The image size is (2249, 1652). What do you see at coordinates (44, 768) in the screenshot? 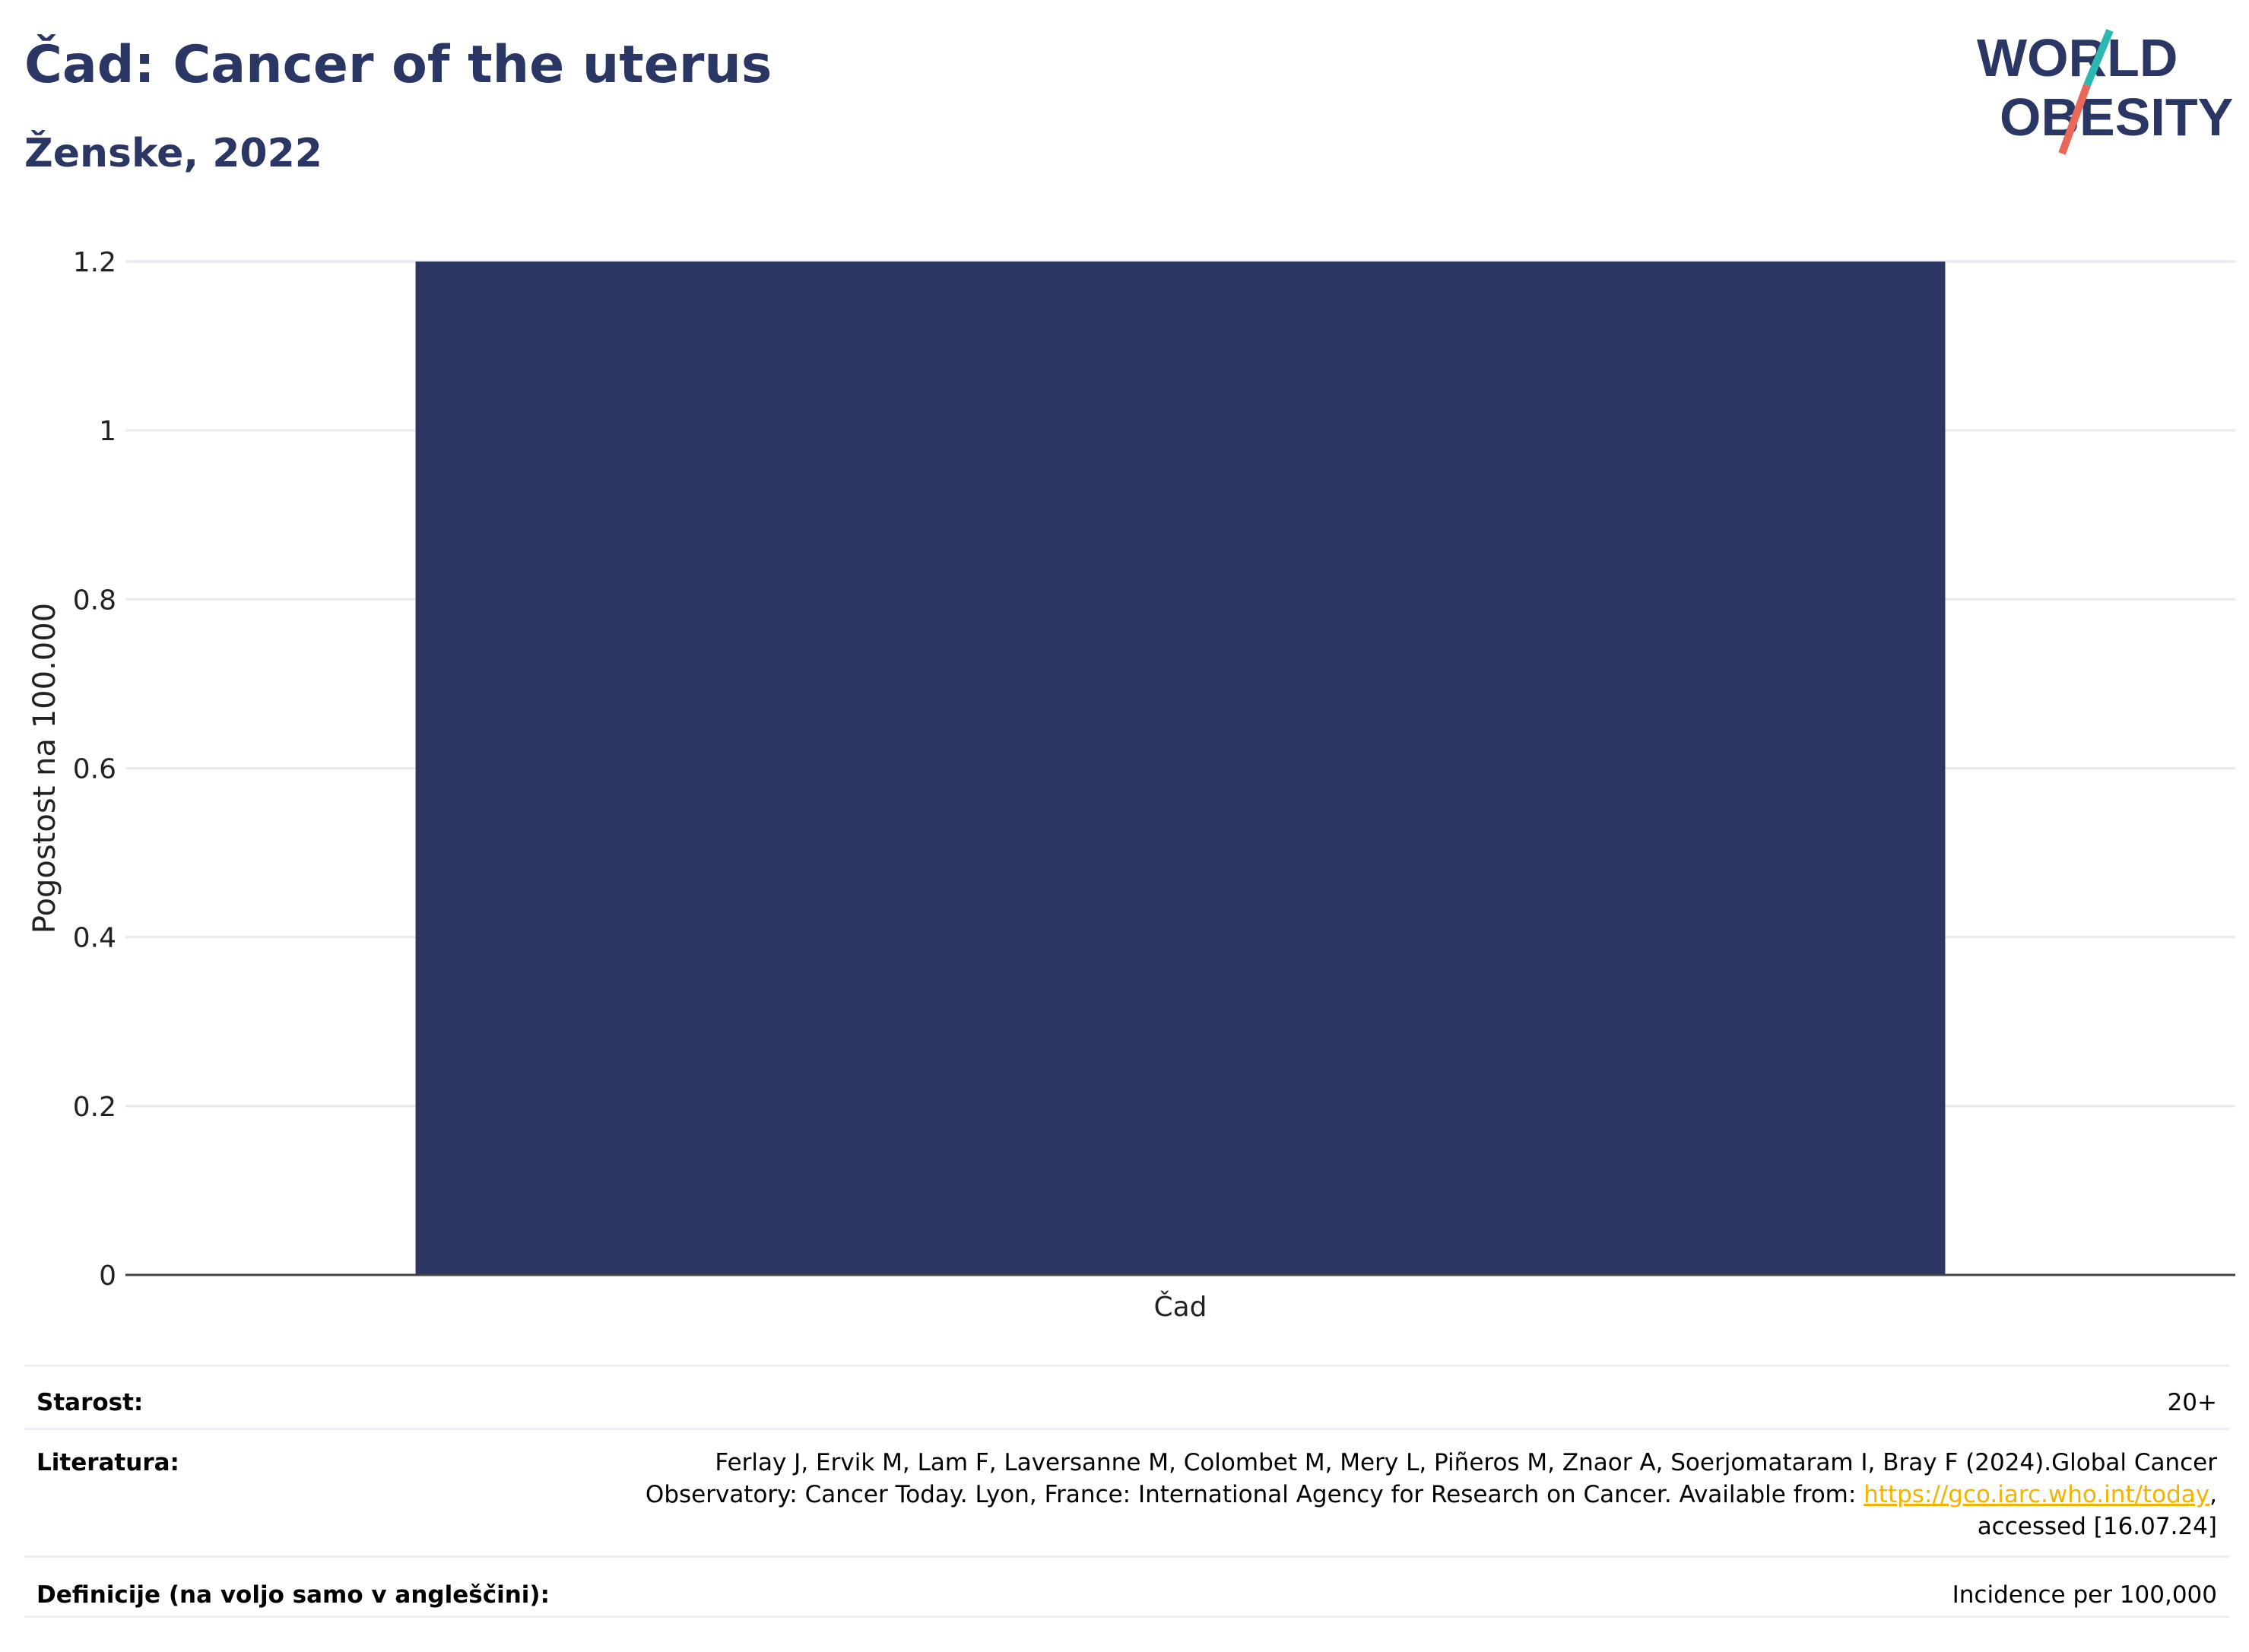
I see `y-axis-title: Pogostost na 100.000` at bounding box center [44, 768].